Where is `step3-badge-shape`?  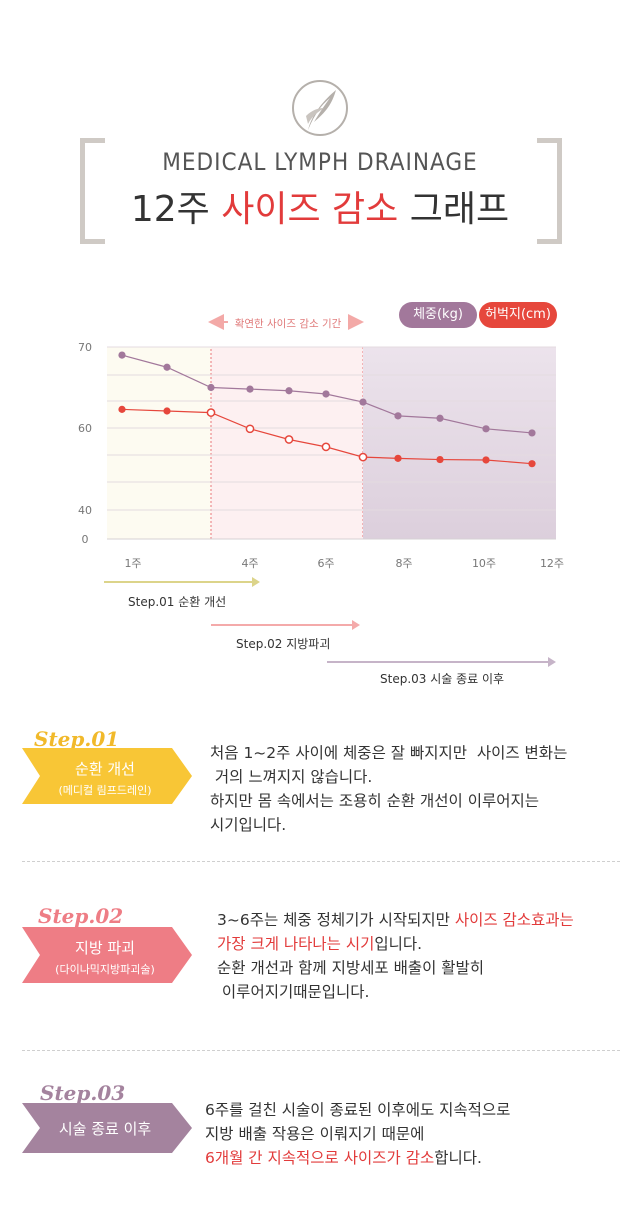
step3-badge-shape is located at coordinates (107, 1128).